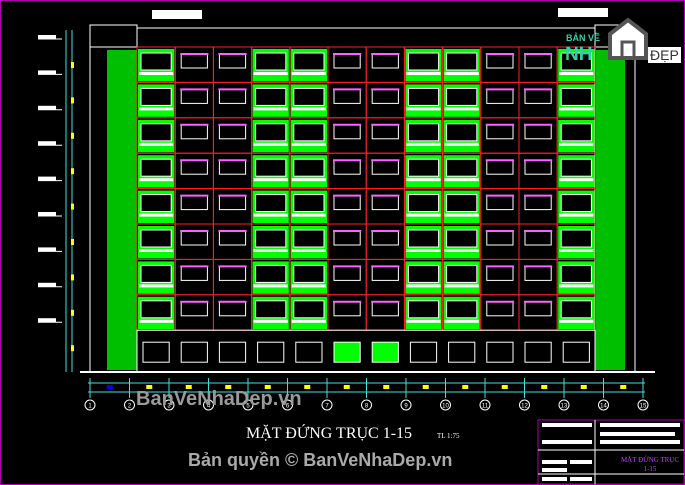 This screenshot has height=485, width=685. Describe the element at coordinates (485, 407) in the screenshot. I see `axis-label: 11` at that location.